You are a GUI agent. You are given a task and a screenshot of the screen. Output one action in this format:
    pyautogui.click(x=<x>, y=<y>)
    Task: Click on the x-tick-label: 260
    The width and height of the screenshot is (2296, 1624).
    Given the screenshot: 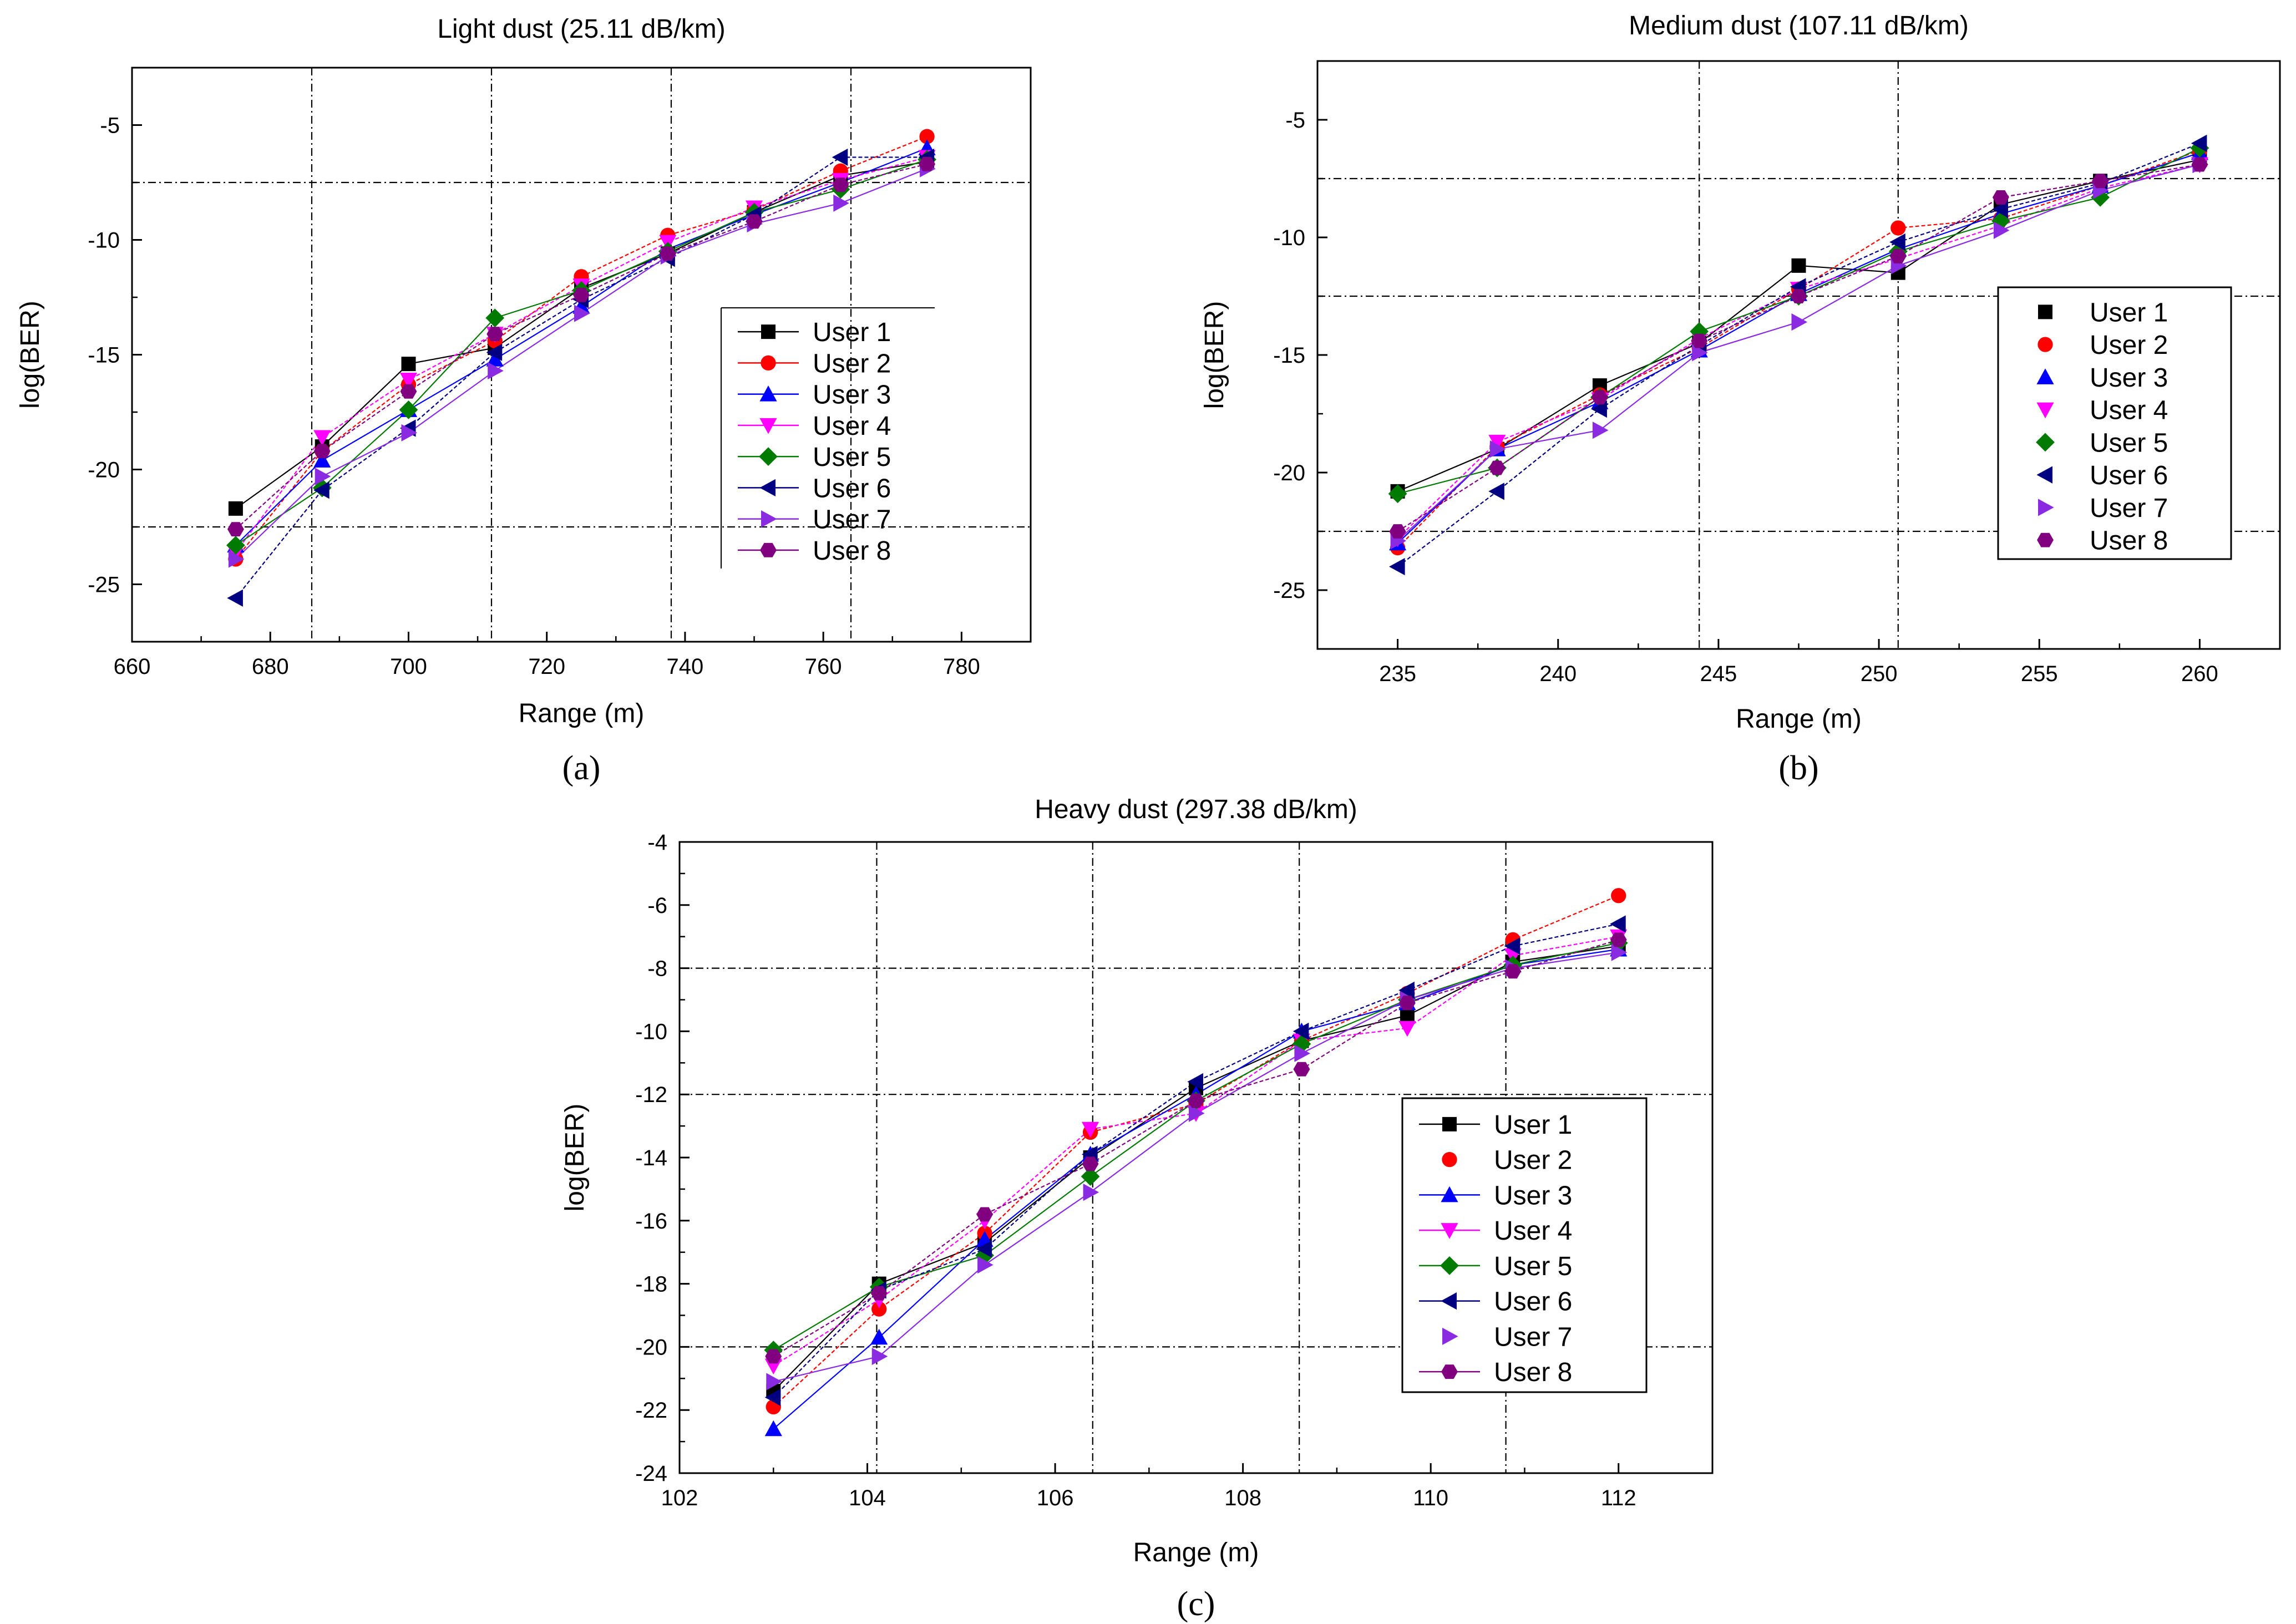 What is the action you would take?
    pyautogui.click(x=2199, y=674)
    